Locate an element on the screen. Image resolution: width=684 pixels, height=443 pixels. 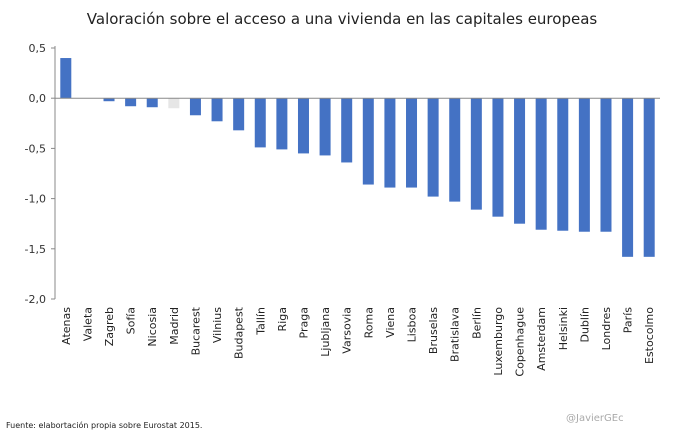
x-tick-label: Varsovia is located at coordinates (347, 330).